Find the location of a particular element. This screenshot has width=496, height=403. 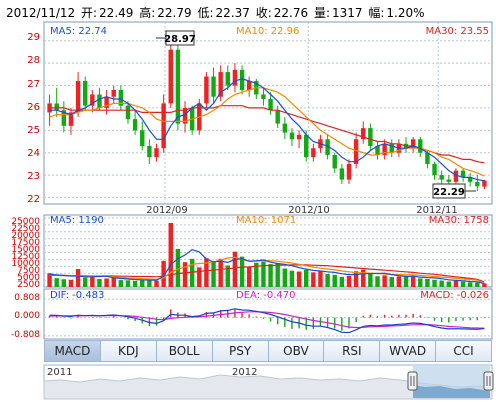

price-y-axis: 29 28 27 26 25 24 23 22 is located at coordinates (33, 118).